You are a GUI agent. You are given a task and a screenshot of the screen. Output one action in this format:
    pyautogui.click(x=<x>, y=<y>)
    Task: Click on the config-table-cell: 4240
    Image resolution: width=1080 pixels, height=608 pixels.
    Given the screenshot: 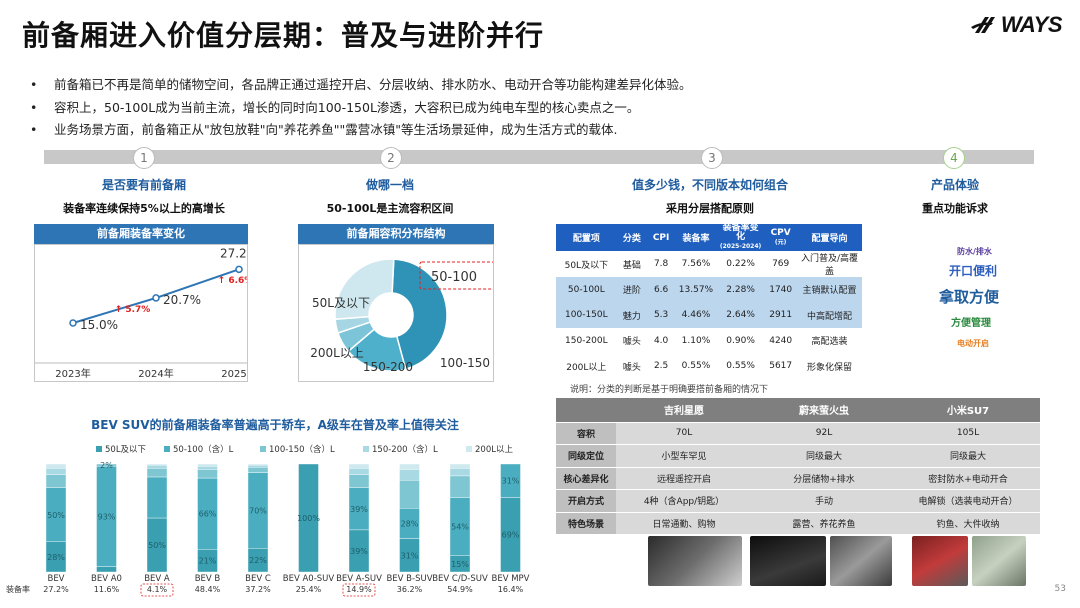 What is the action you would take?
    pyautogui.click(x=781, y=340)
    